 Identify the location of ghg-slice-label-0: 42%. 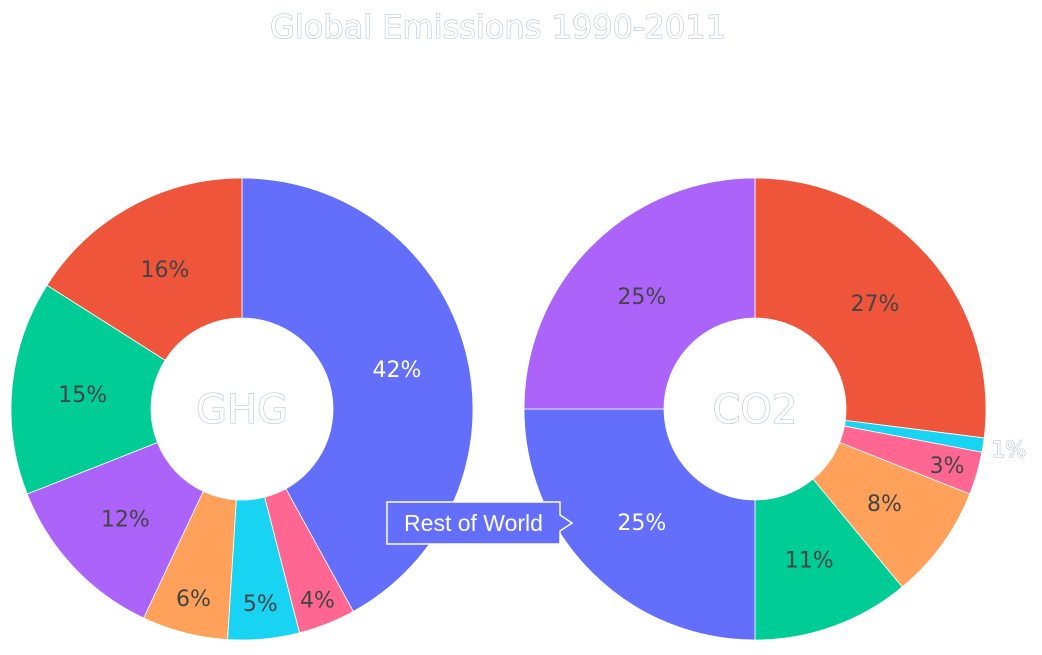
(397, 370).